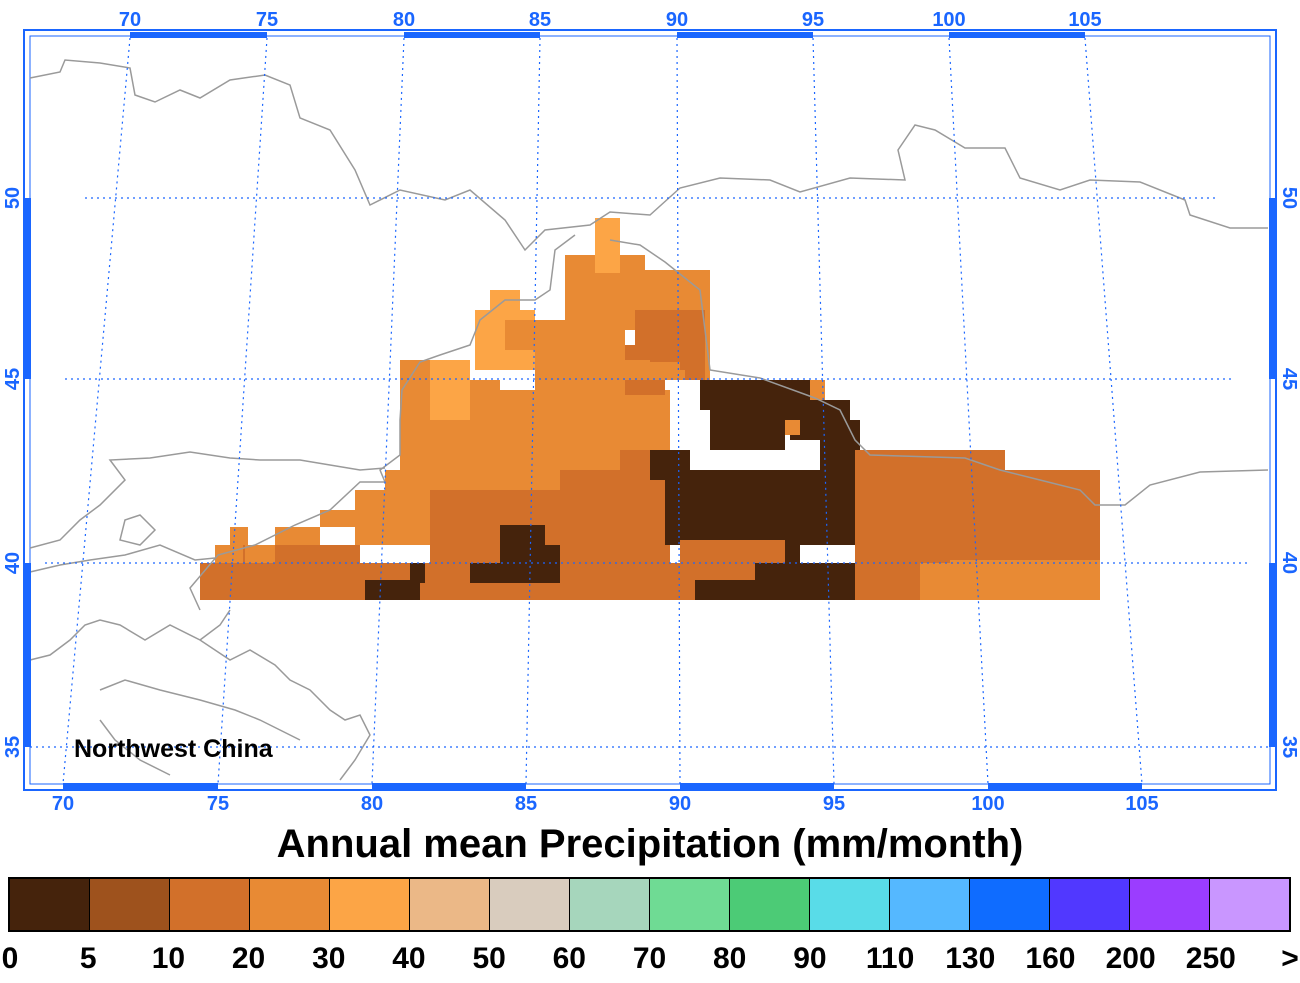  I want to click on colorbar-label: 80, so click(730, 958).